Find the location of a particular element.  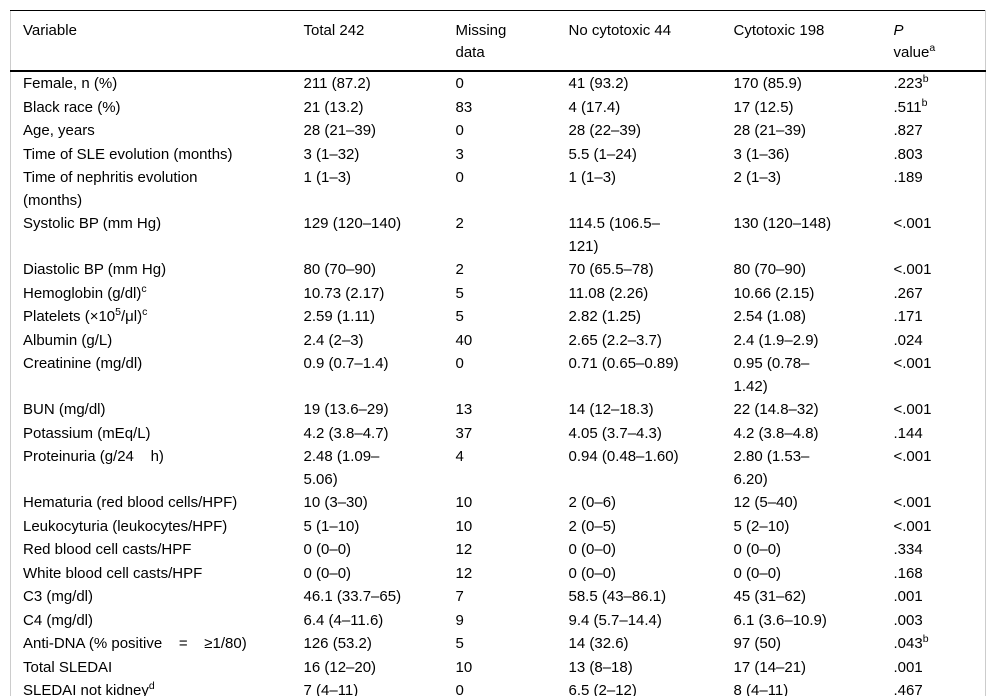

cell-variable: Hemoglobin (g/dl)c is located at coordinates (85, 292).